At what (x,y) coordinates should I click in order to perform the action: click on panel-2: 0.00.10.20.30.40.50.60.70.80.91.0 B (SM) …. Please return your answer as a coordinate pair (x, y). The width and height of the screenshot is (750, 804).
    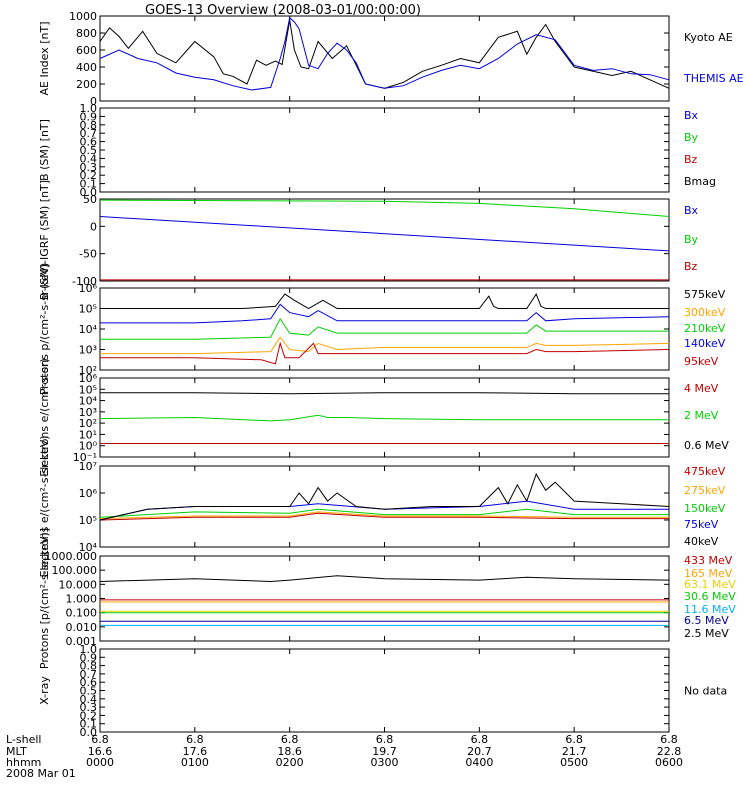
    Looking at the image, I should click on (377, 150).